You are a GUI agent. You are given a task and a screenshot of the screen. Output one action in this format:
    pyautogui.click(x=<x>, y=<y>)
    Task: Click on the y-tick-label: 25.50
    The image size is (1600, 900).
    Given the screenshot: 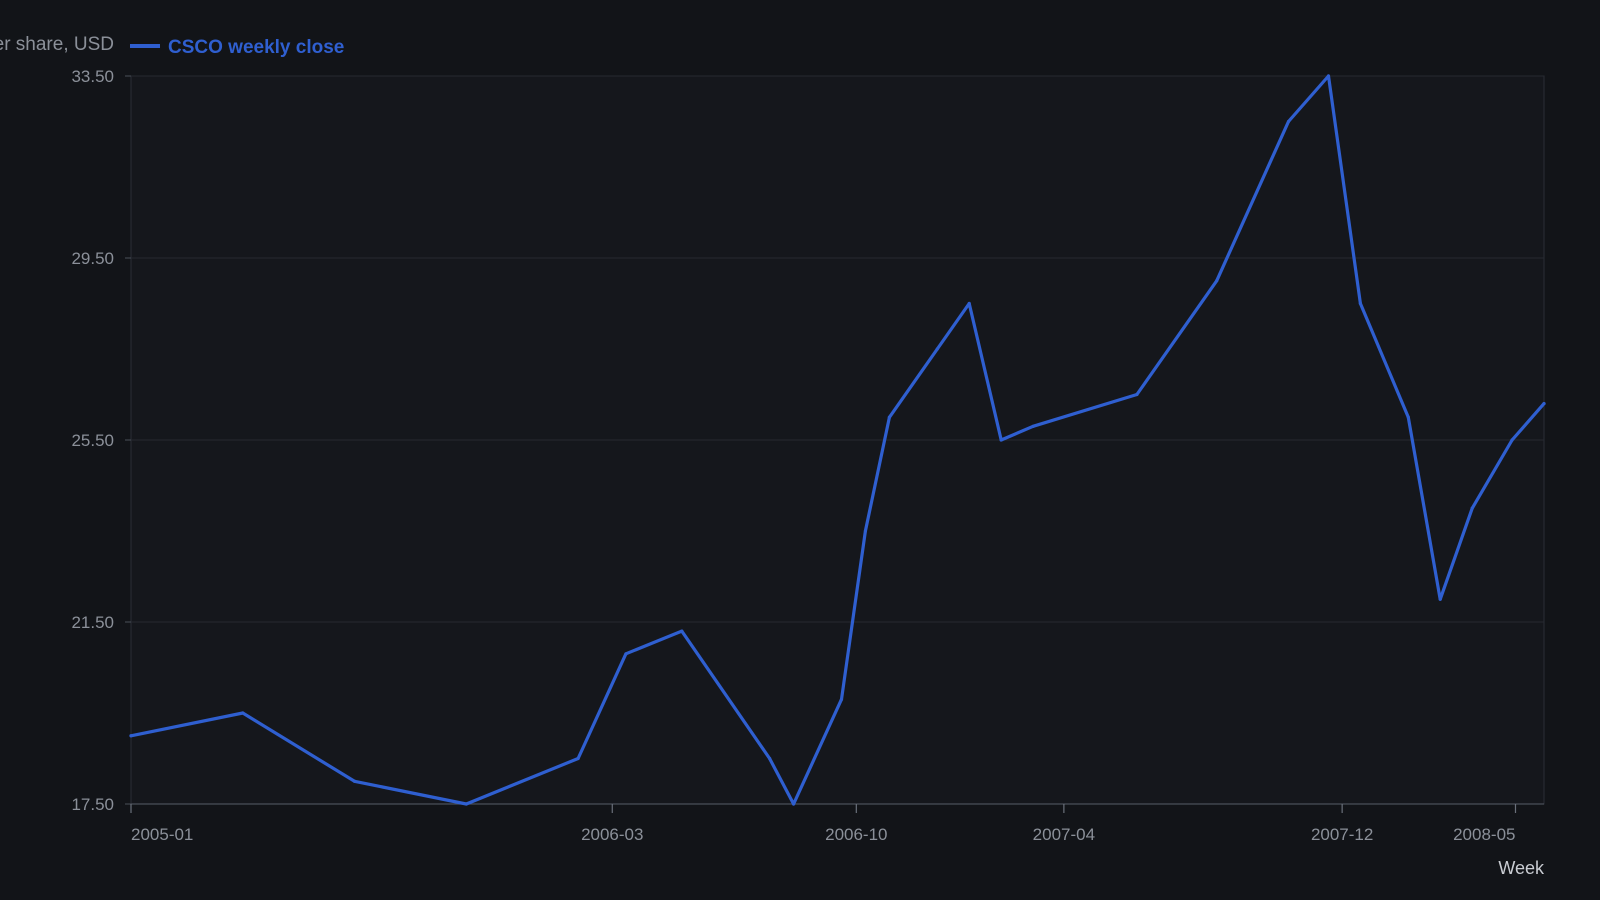 What is the action you would take?
    pyautogui.click(x=92, y=440)
    